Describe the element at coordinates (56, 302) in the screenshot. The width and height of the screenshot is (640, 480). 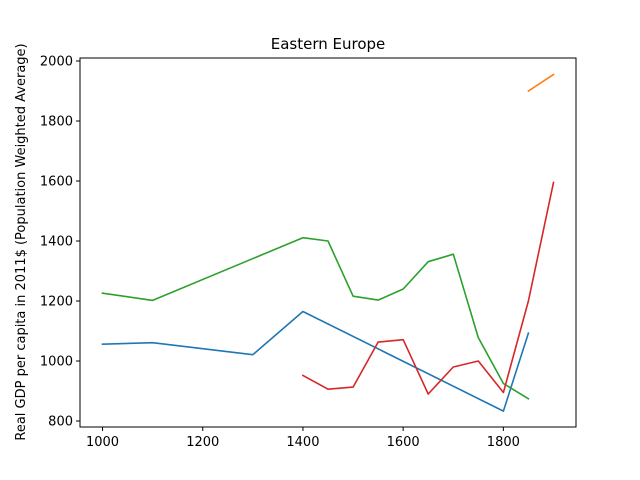
I see `y-tick-label-3: 1200` at that location.